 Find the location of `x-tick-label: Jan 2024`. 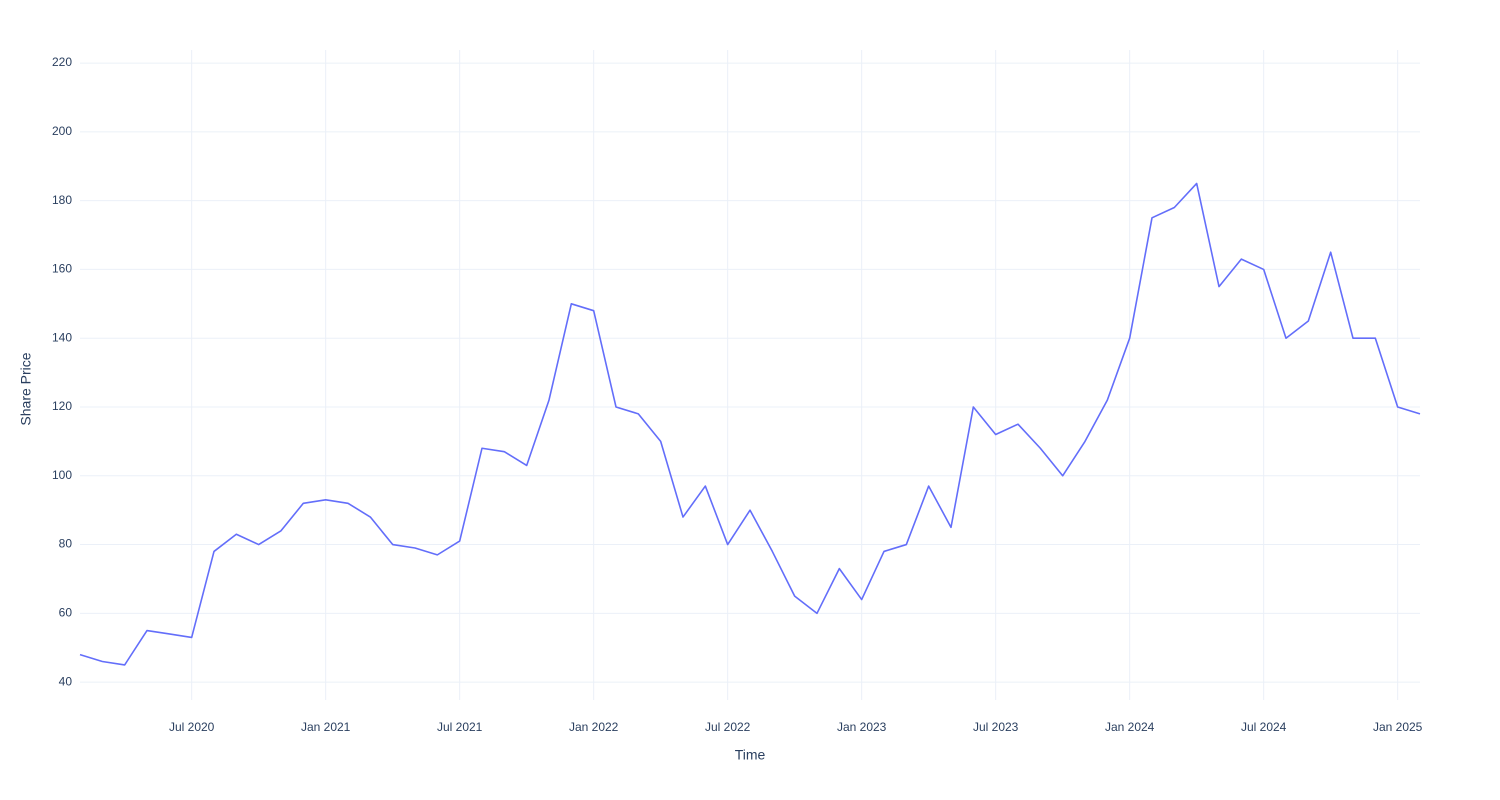

x-tick-label: Jan 2024 is located at coordinates (1130, 727).